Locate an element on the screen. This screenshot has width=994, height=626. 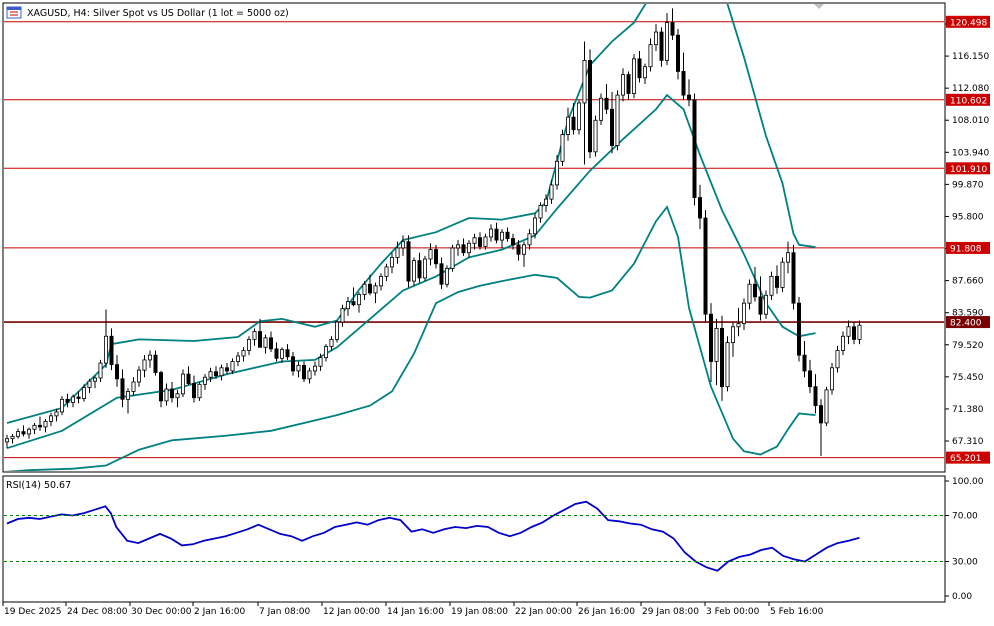
chart-shift-marker-icon is located at coordinates (819, 6).